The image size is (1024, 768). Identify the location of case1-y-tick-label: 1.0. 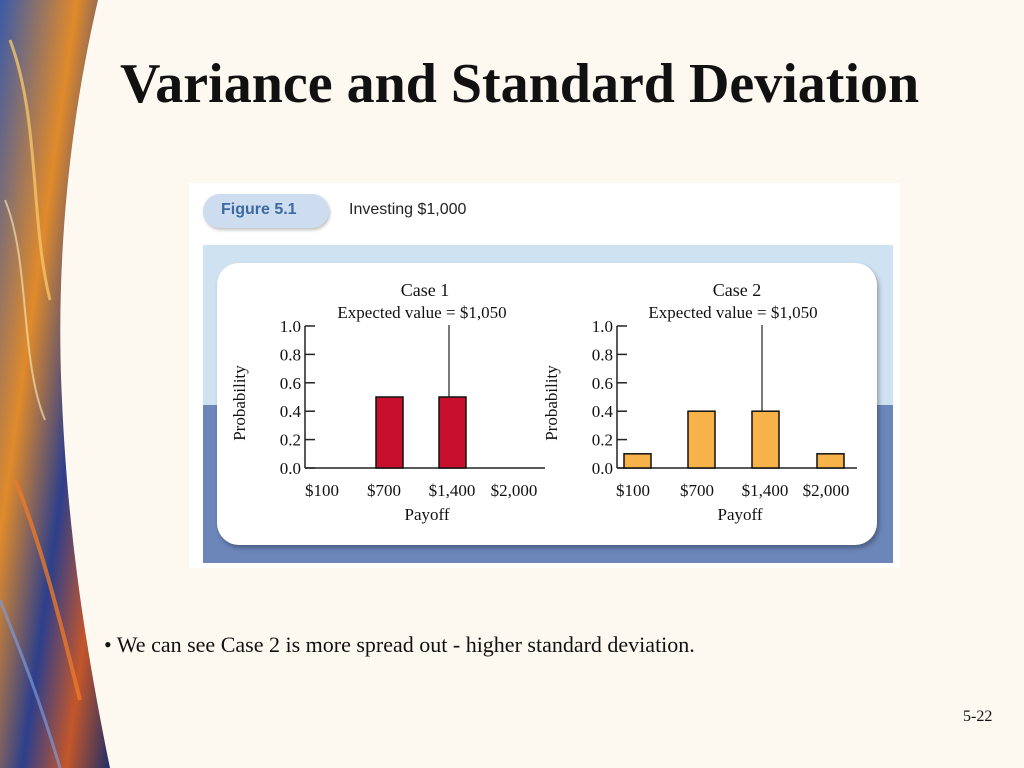
(290, 326).